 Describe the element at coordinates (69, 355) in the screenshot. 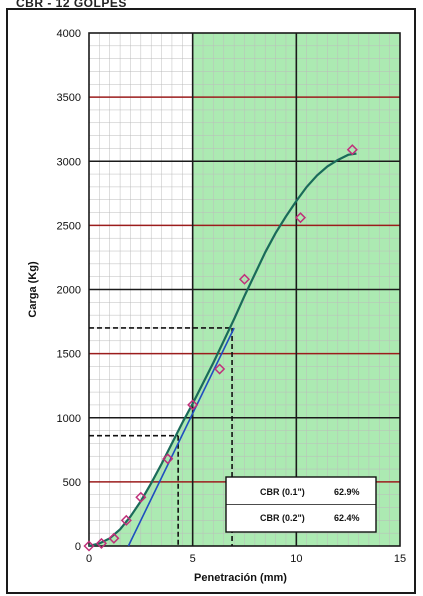

I see `y-tick-label: 1500` at that location.